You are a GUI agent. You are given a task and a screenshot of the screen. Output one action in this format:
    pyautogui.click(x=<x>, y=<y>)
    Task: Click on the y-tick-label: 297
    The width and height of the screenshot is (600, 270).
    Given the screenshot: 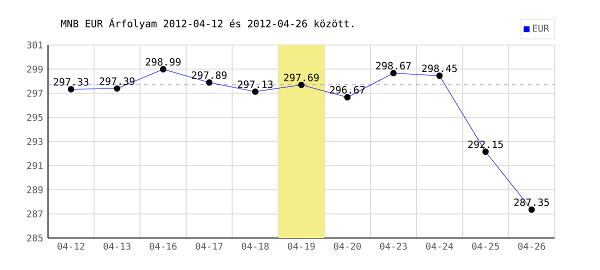 What is the action you would take?
    pyautogui.click(x=35, y=93)
    